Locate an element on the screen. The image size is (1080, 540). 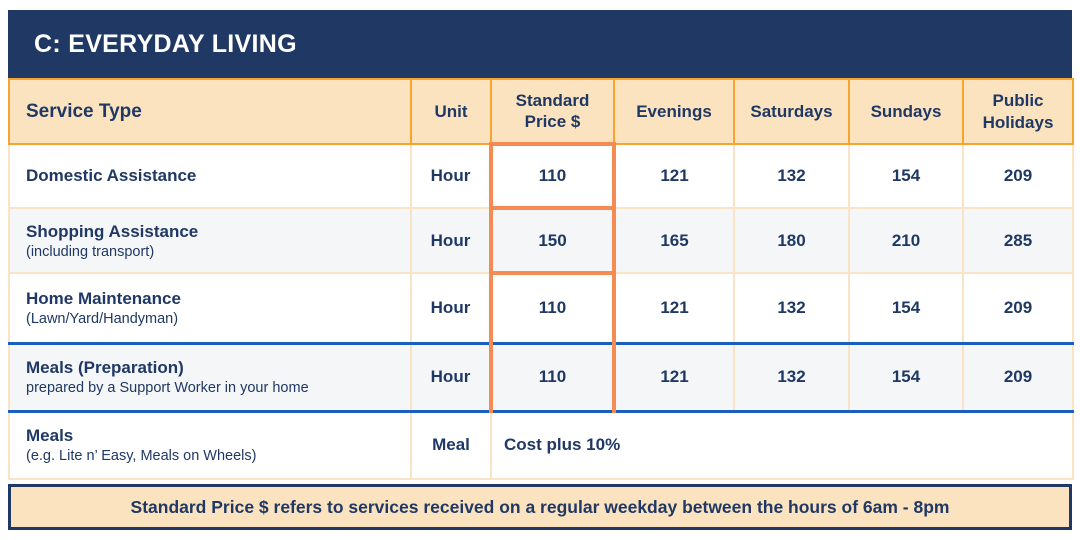
service-subtitle: (Lawn/Yard/Handyman) is located at coordinates (102, 318).